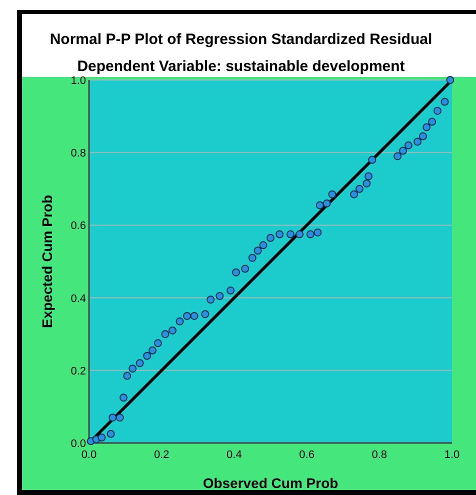 The image size is (476, 495). I want to click on x-tick-label: 1.0, so click(452, 455).